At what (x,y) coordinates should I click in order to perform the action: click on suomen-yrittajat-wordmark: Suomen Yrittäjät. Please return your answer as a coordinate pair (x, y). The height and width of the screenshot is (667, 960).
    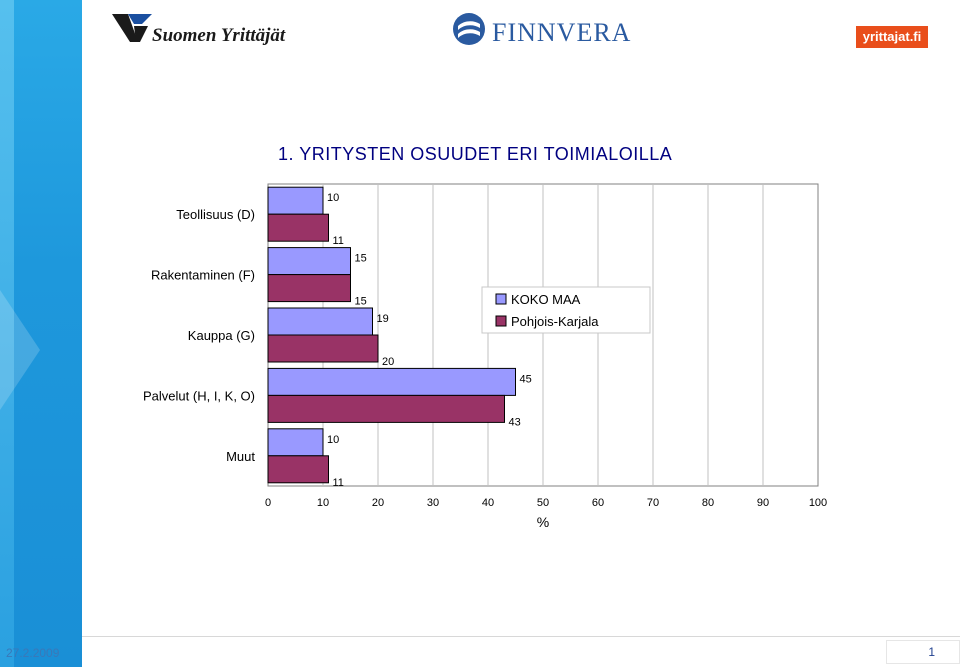
    Looking at the image, I should click on (219, 35).